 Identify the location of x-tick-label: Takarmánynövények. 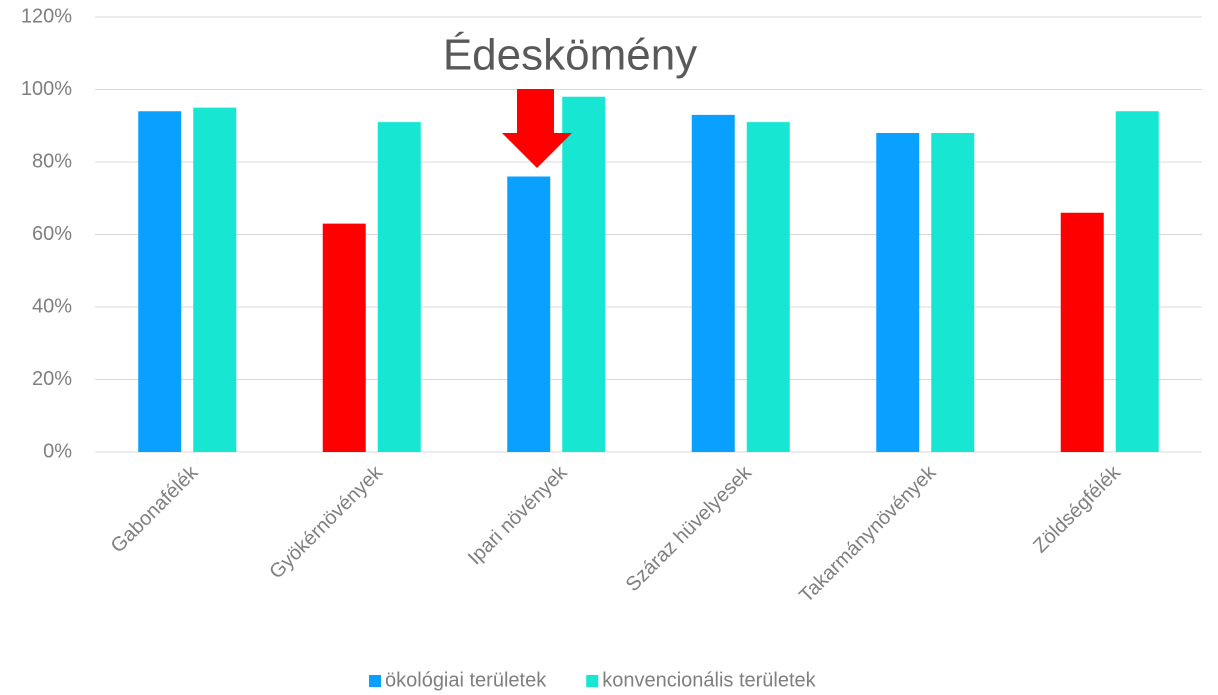
(868, 534).